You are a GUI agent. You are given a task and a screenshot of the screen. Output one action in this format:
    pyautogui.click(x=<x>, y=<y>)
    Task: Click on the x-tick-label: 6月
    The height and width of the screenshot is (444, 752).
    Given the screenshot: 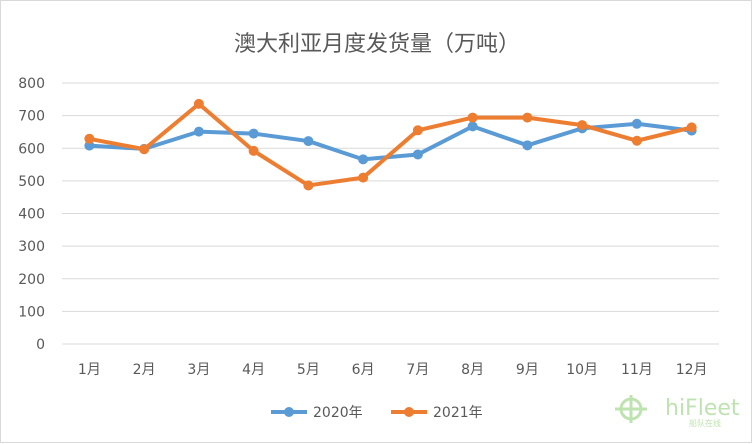 What is the action you would take?
    pyautogui.click(x=363, y=370)
    